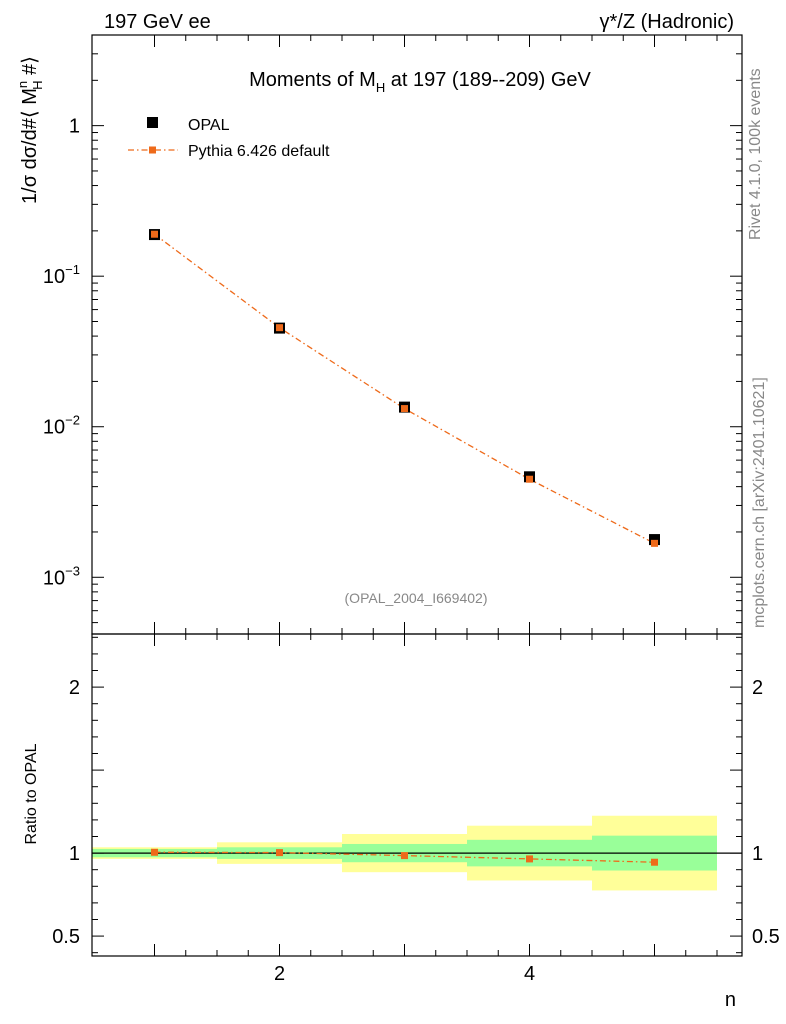  I want to click on header-right-label: γ*/Z (Hadronic), so click(667, 22).